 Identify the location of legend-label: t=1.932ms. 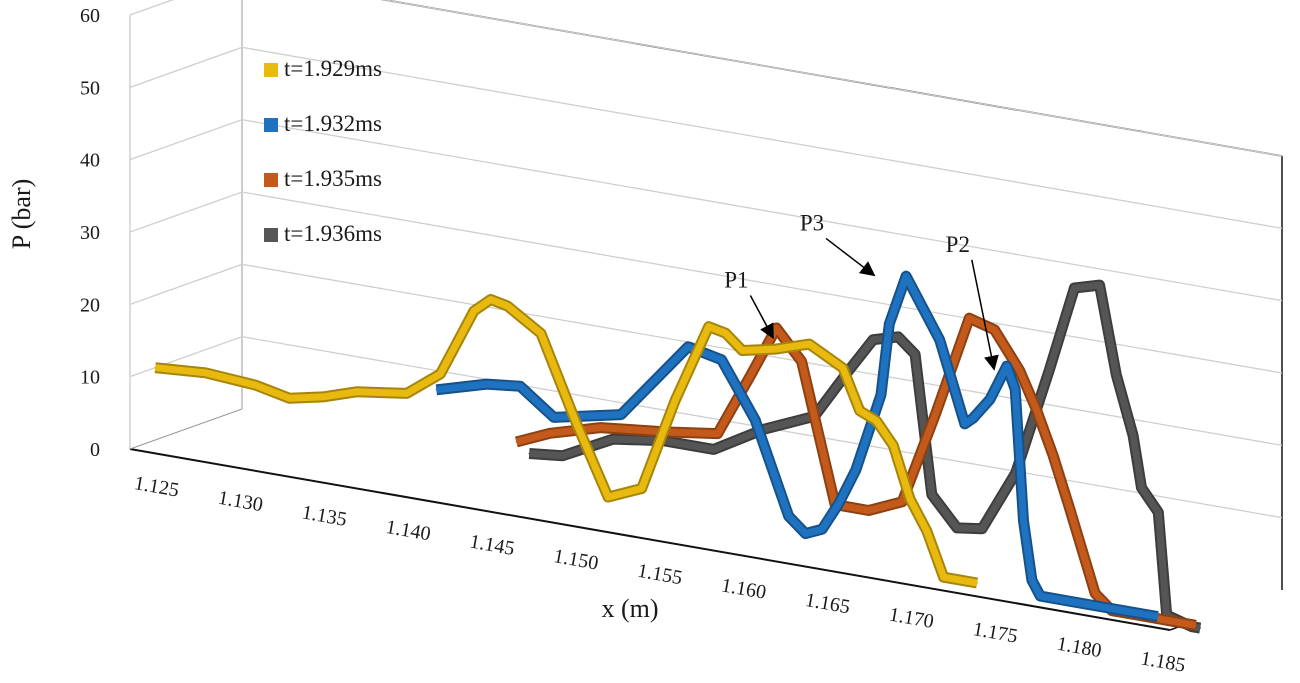
(333, 123).